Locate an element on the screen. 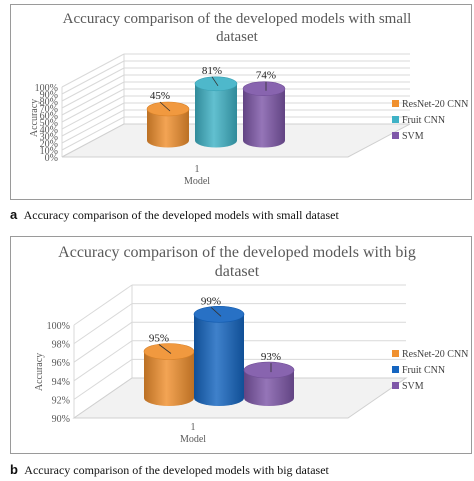 Image resolution: width=474 pixels, height=481 pixels. chart-b-ytick-label: 92% is located at coordinates (61, 400).